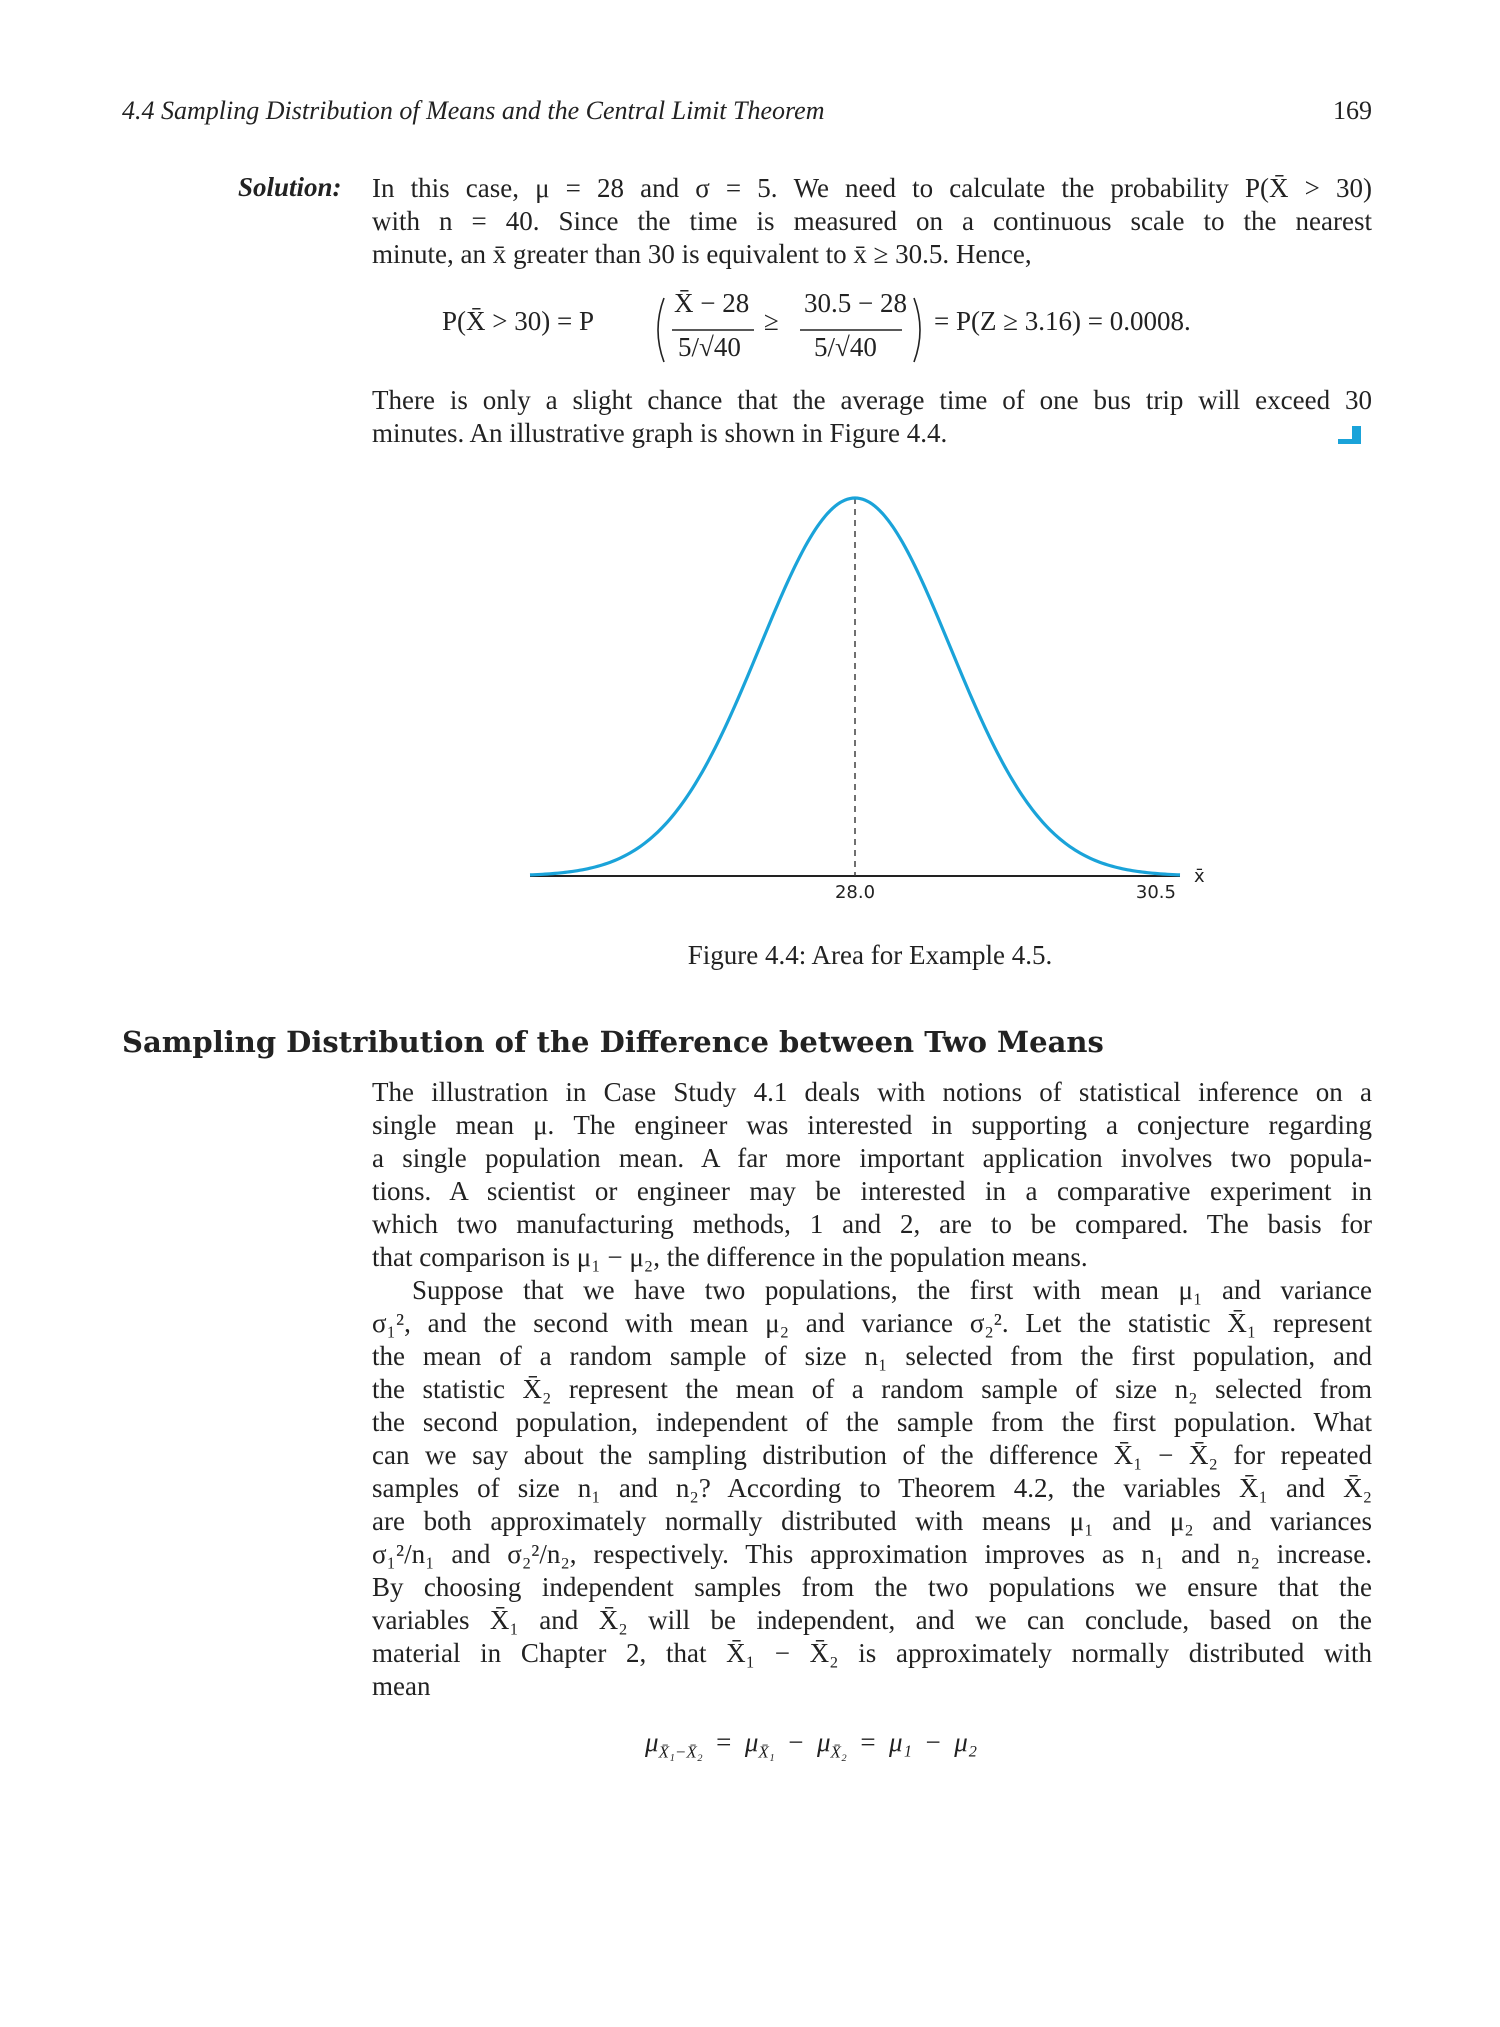 The width and height of the screenshot is (1500, 2027). What do you see at coordinates (917, 330) in the screenshot?
I see `right-paren-icon` at bounding box center [917, 330].